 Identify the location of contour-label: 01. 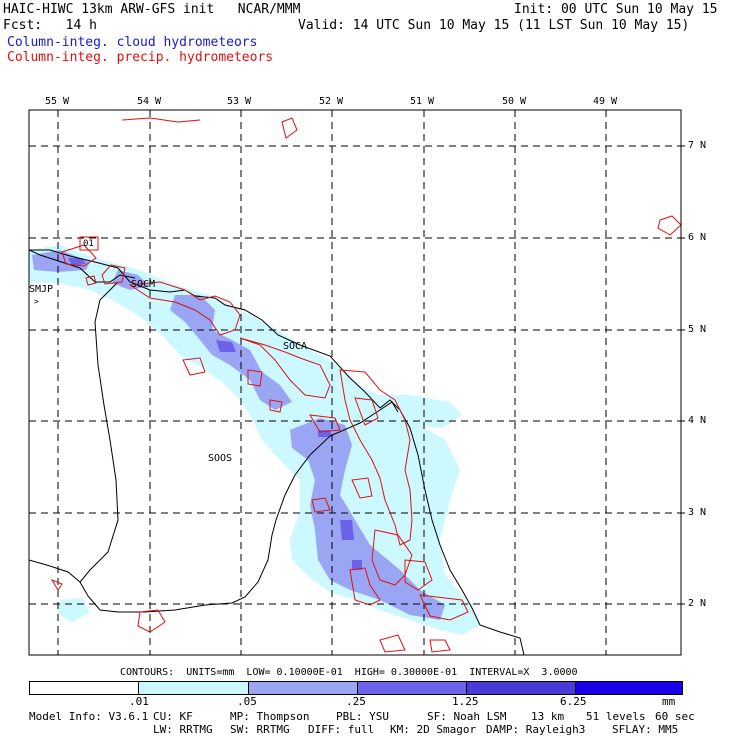
(88, 244).